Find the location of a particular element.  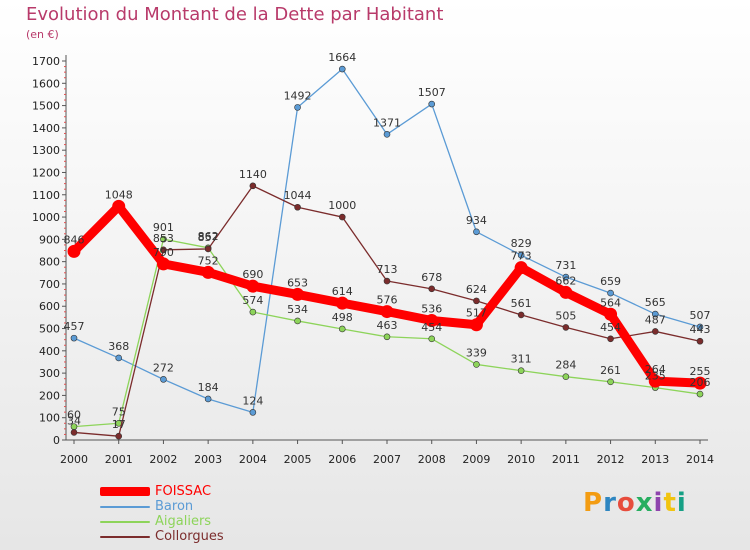

y-tick-label: 1000 is located at coordinates (46, 217).